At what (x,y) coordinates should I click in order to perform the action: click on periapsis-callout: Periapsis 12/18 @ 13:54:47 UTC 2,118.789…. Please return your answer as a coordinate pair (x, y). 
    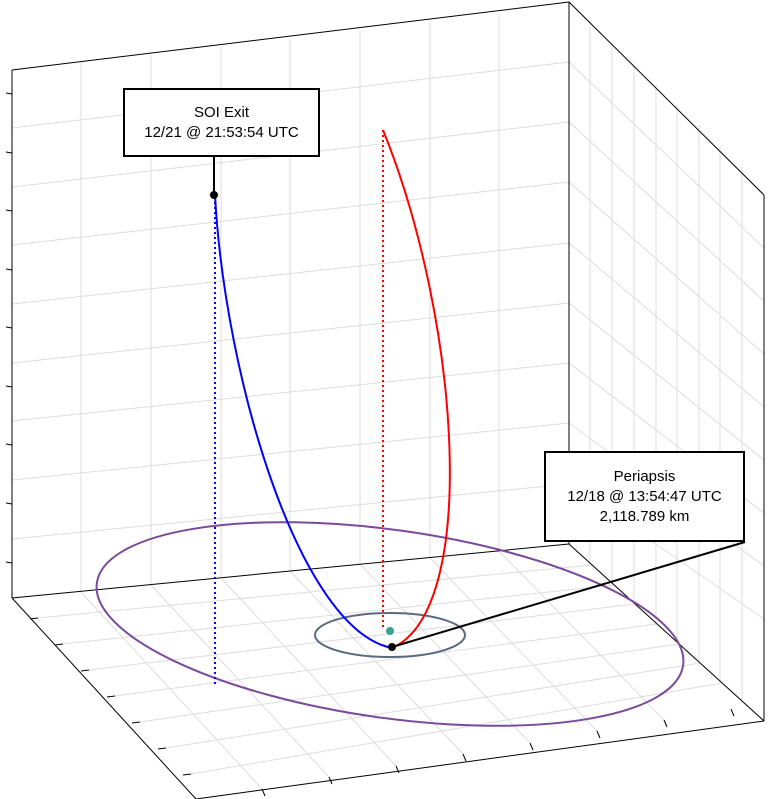
    Looking at the image, I should click on (644, 496).